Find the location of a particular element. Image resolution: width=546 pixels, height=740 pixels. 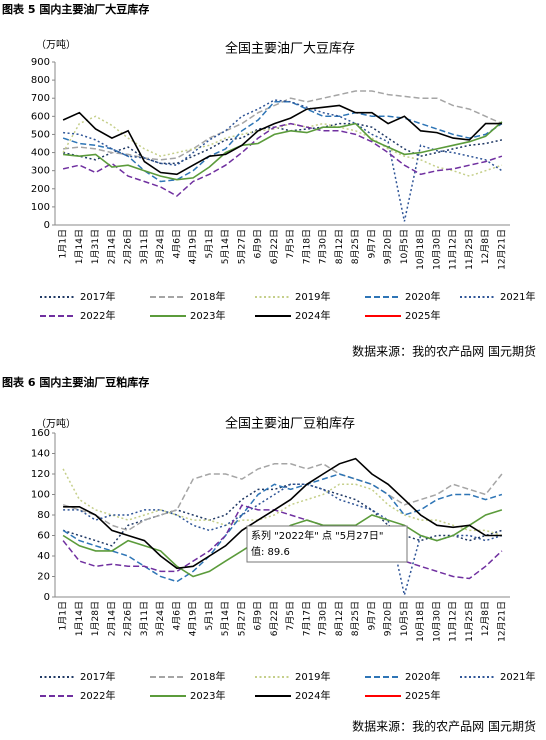

x-tick-label: 7月30日 is located at coordinates (323, 618).